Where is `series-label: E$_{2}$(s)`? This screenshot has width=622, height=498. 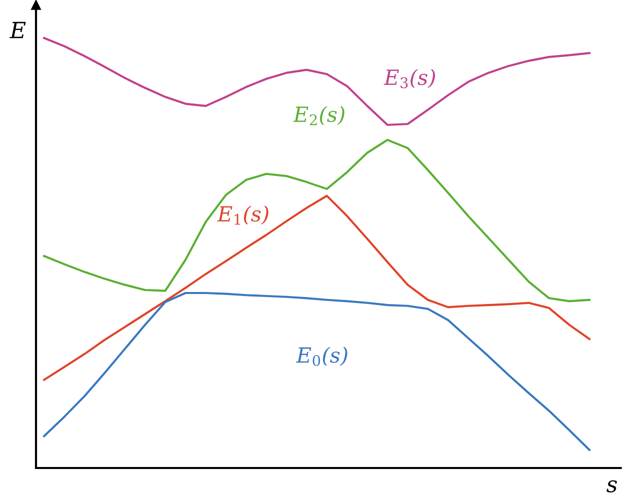 series-label: E$_{2}$(s) is located at coordinates (318, 116).